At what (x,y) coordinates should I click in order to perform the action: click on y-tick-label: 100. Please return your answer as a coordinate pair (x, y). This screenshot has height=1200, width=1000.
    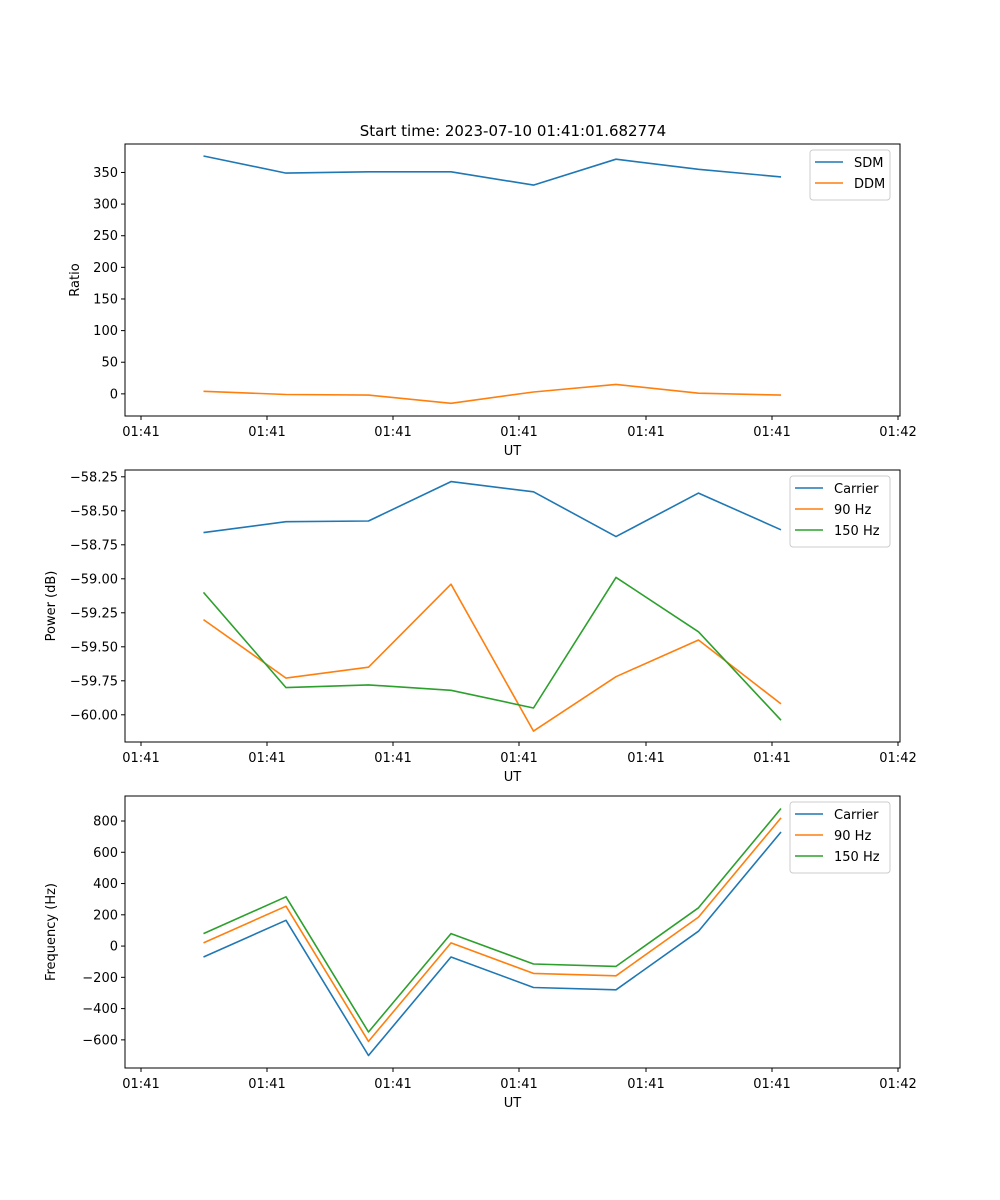
    Looking at the image, I should click on (105, 331).